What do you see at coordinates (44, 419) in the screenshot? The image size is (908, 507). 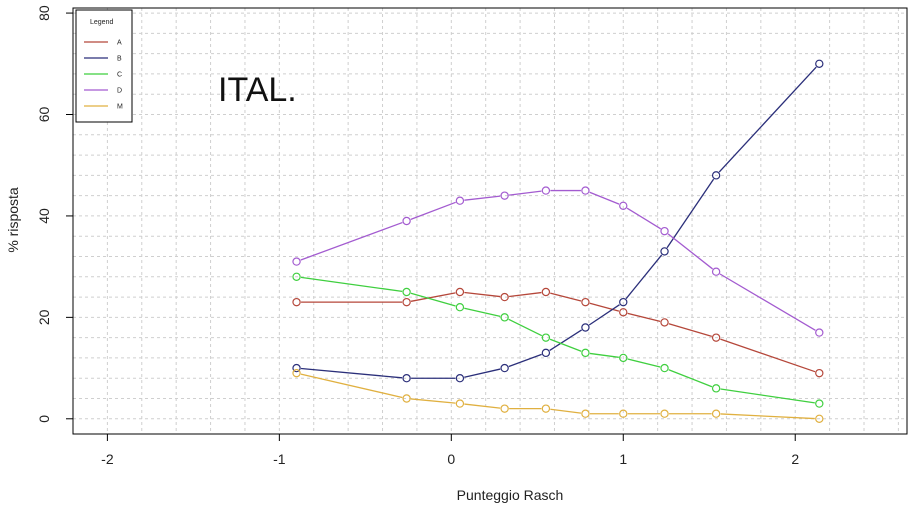 I see `y-tick-label: 0` at bounding box center [44, 419].